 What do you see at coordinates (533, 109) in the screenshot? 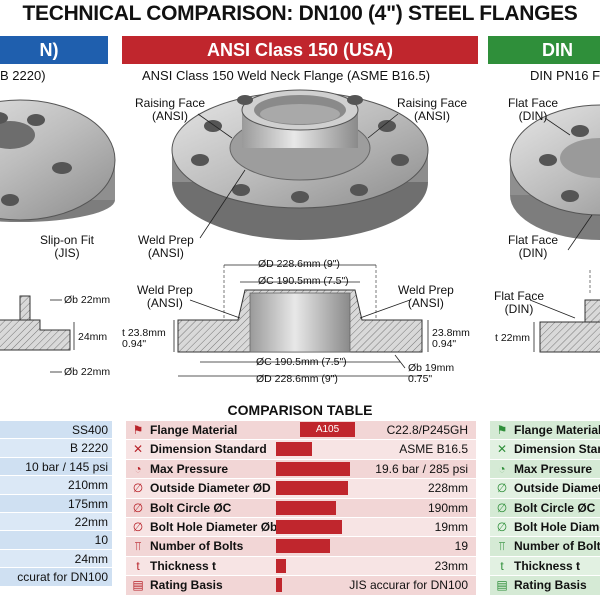
I see `flat-face-label-top: Flat Face (DIN)` at bounding box center [533, 109].